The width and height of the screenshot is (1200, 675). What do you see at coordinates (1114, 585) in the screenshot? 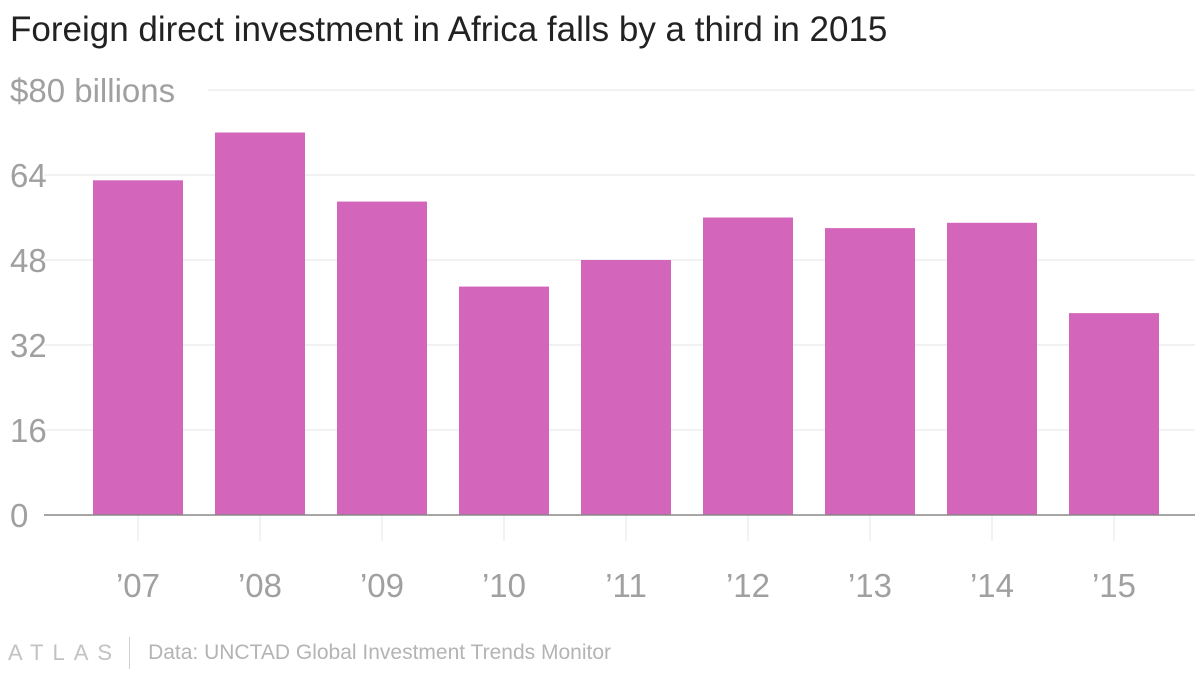
I see `x-tick-label: ’15` at bounding box center [1114, 585].